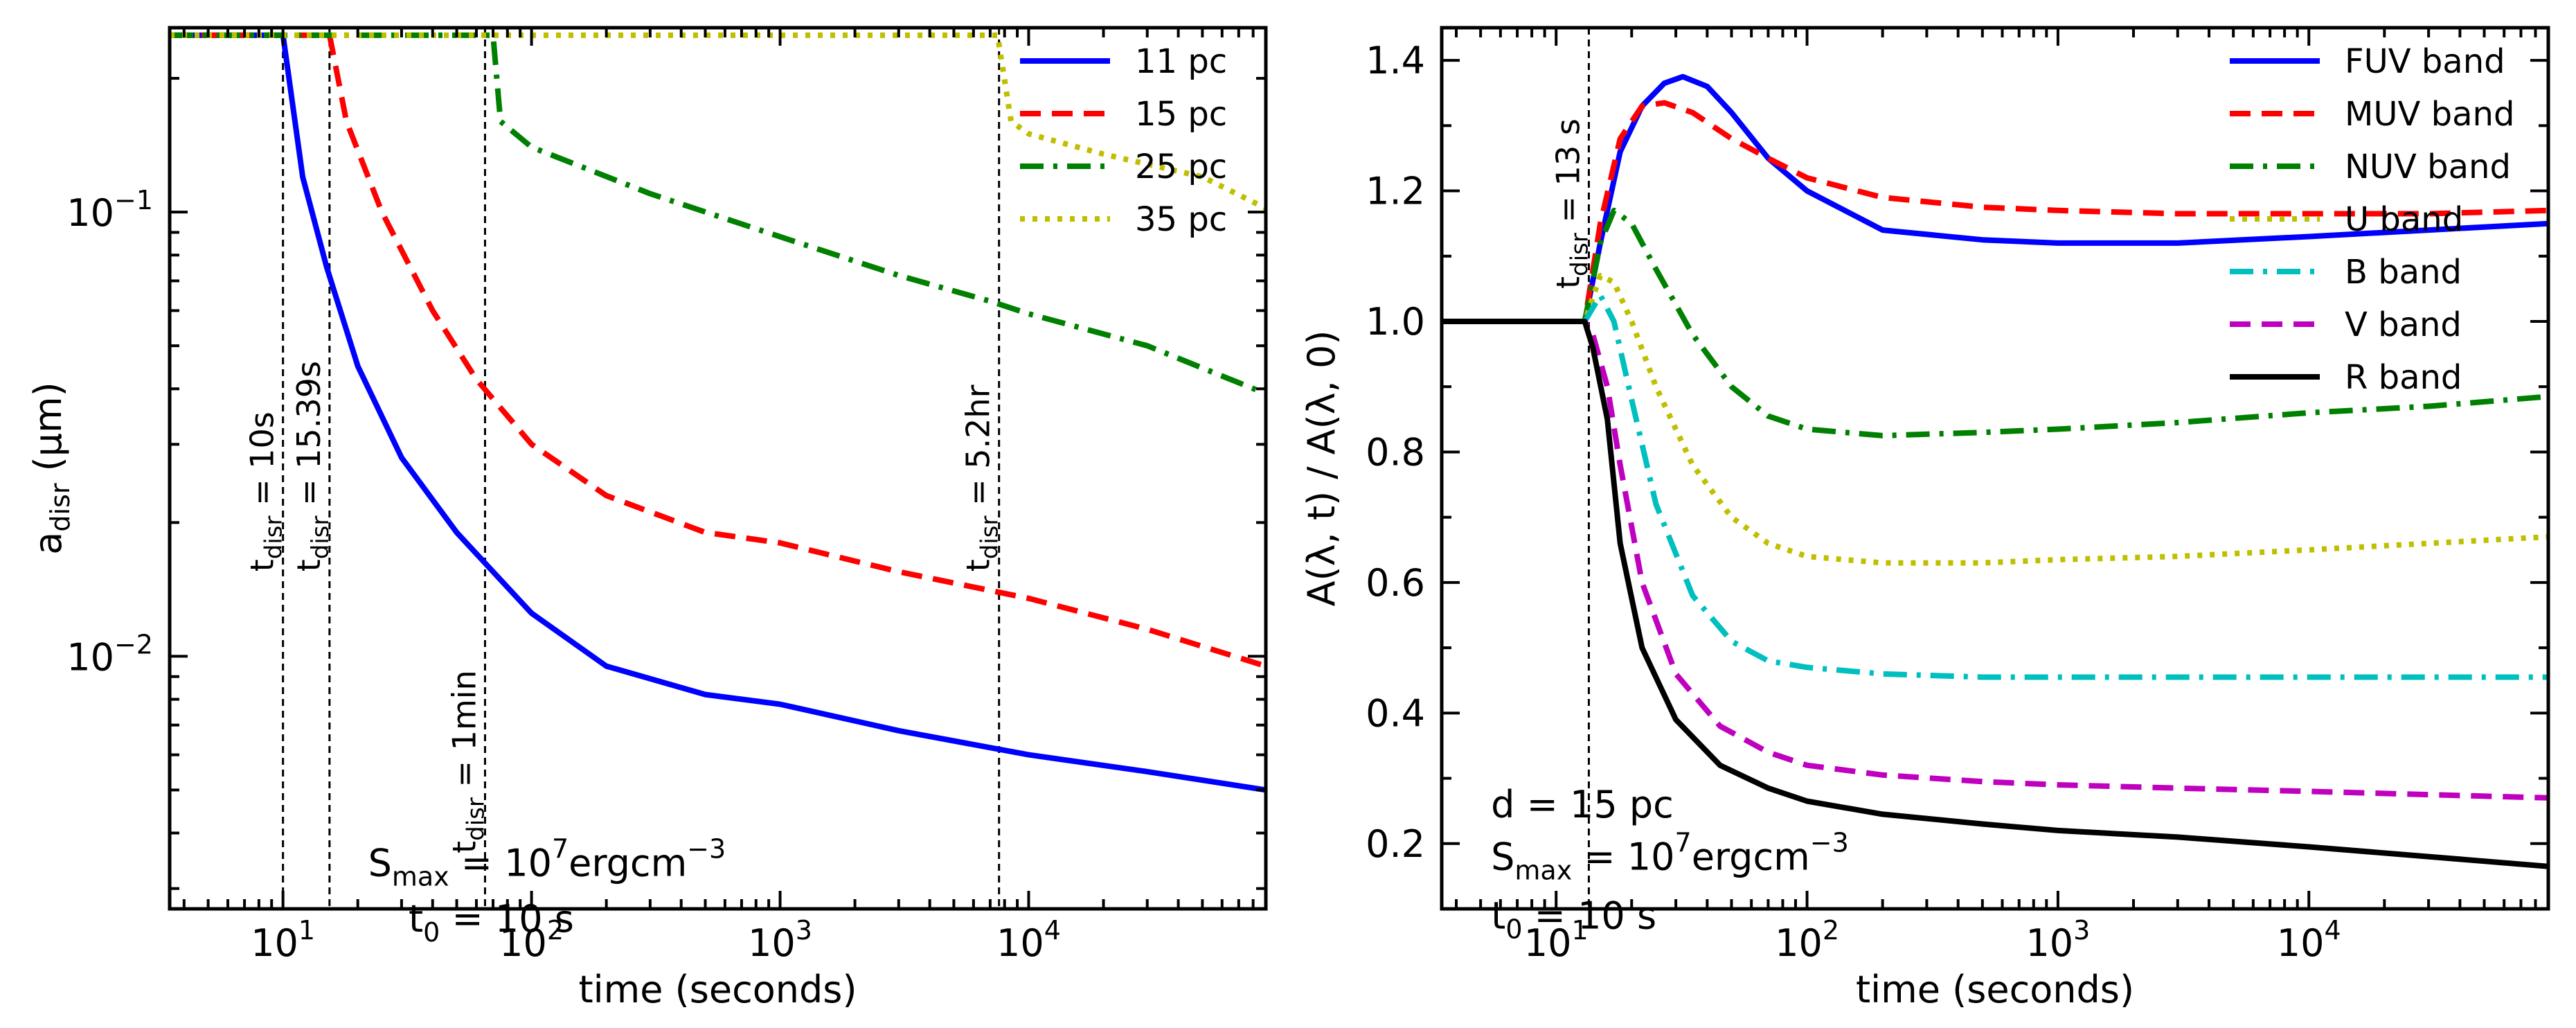 This screenshot has width=2576, height=1028. I want to click on vline-label: tdisr = 1min, so click(467, 761).